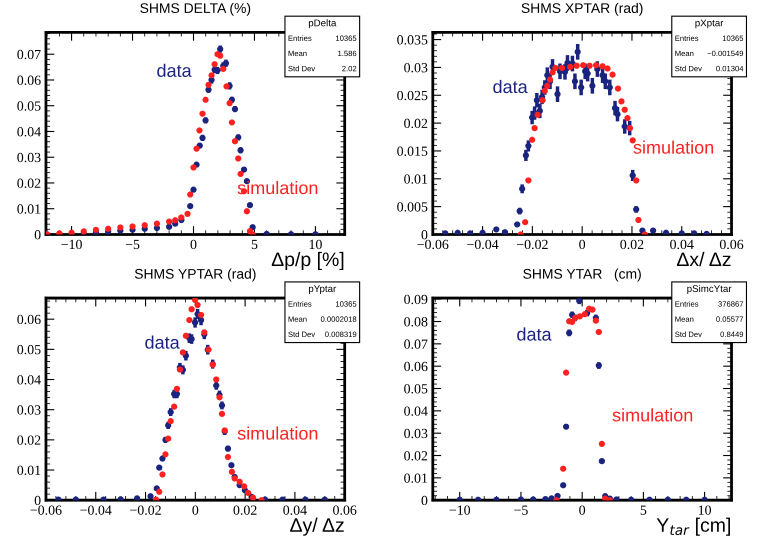  Describe the element at coordinates (317, 527) in the screenshot. I see `x-axis-title: Δy/ Δz` at that location.